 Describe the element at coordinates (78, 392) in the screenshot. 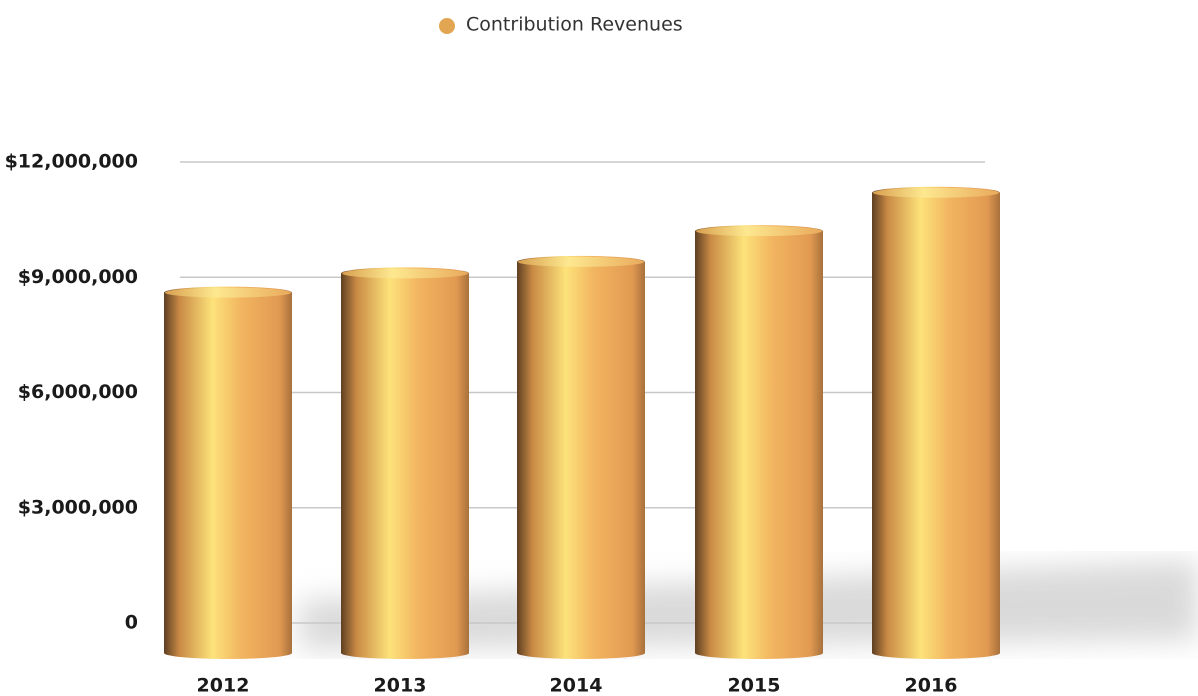

I see `y-tick-label: $6,000,000` at that location.